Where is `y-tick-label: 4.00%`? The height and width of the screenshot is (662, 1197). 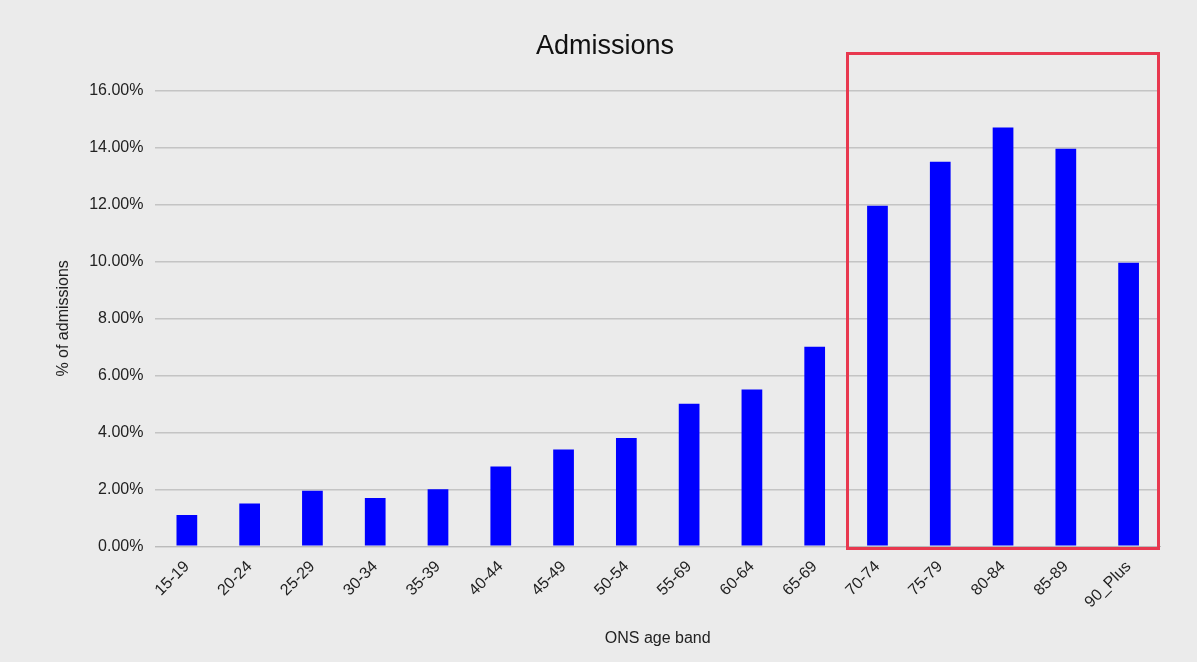 y-tick-label: 4.00% is located at coordinates (121, 431).